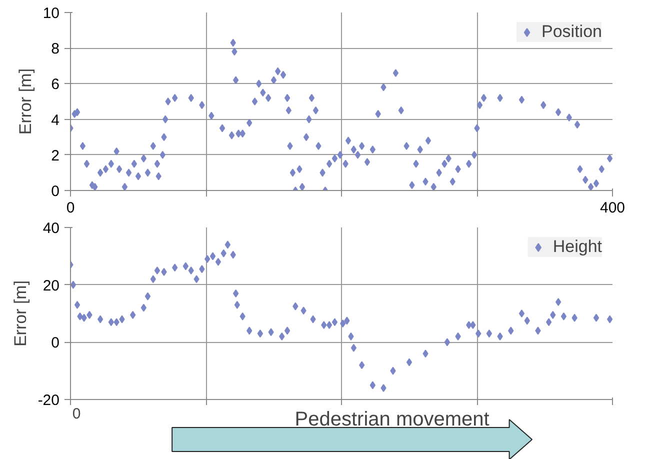 The width and height of the screenshot is (667, 459). What do you see at coordinates (55, 120) in the screenshot?
I see `y-tick-label: 4` at bounding box center [55, 120].